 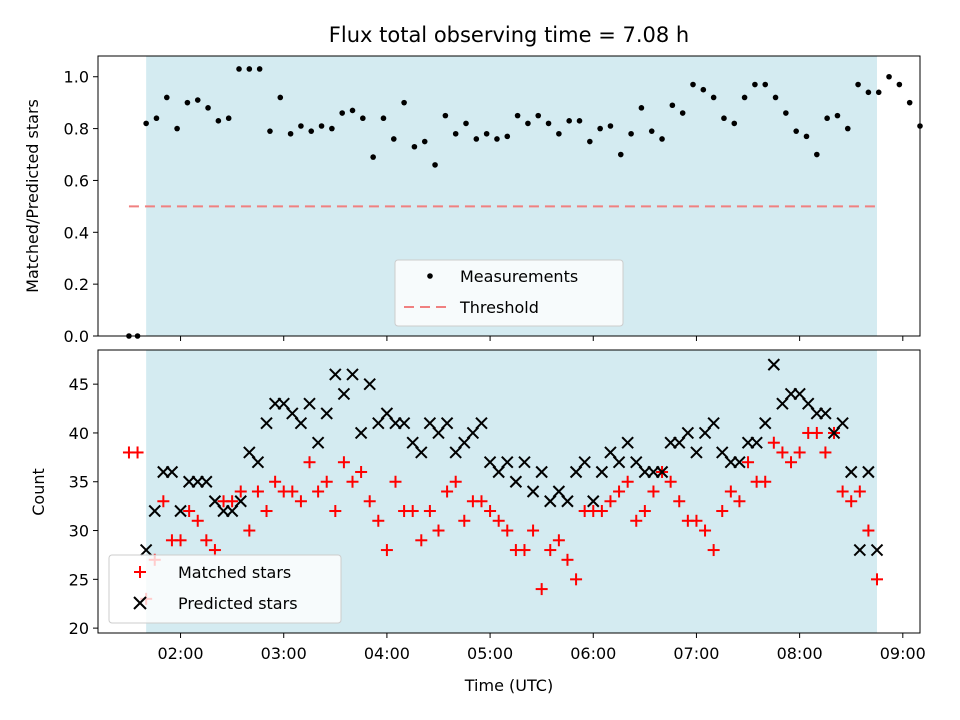 I want to click on y-tick-label: 0.4, so click(x=76, y=232).